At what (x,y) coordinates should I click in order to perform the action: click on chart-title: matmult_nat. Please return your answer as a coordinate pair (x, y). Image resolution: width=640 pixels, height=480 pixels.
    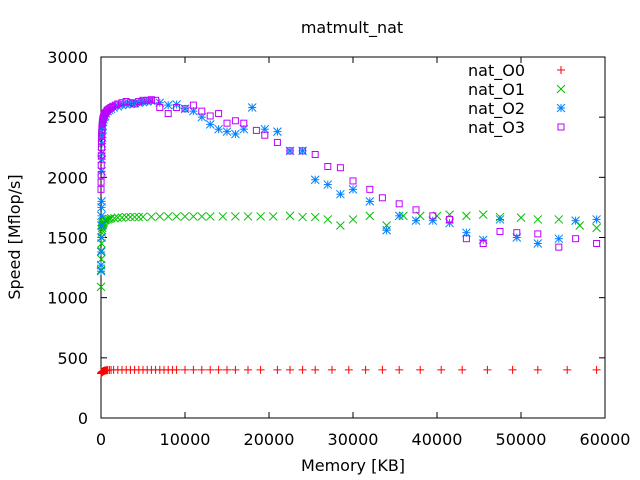
    Looking at the image, I should click on (352, 28).